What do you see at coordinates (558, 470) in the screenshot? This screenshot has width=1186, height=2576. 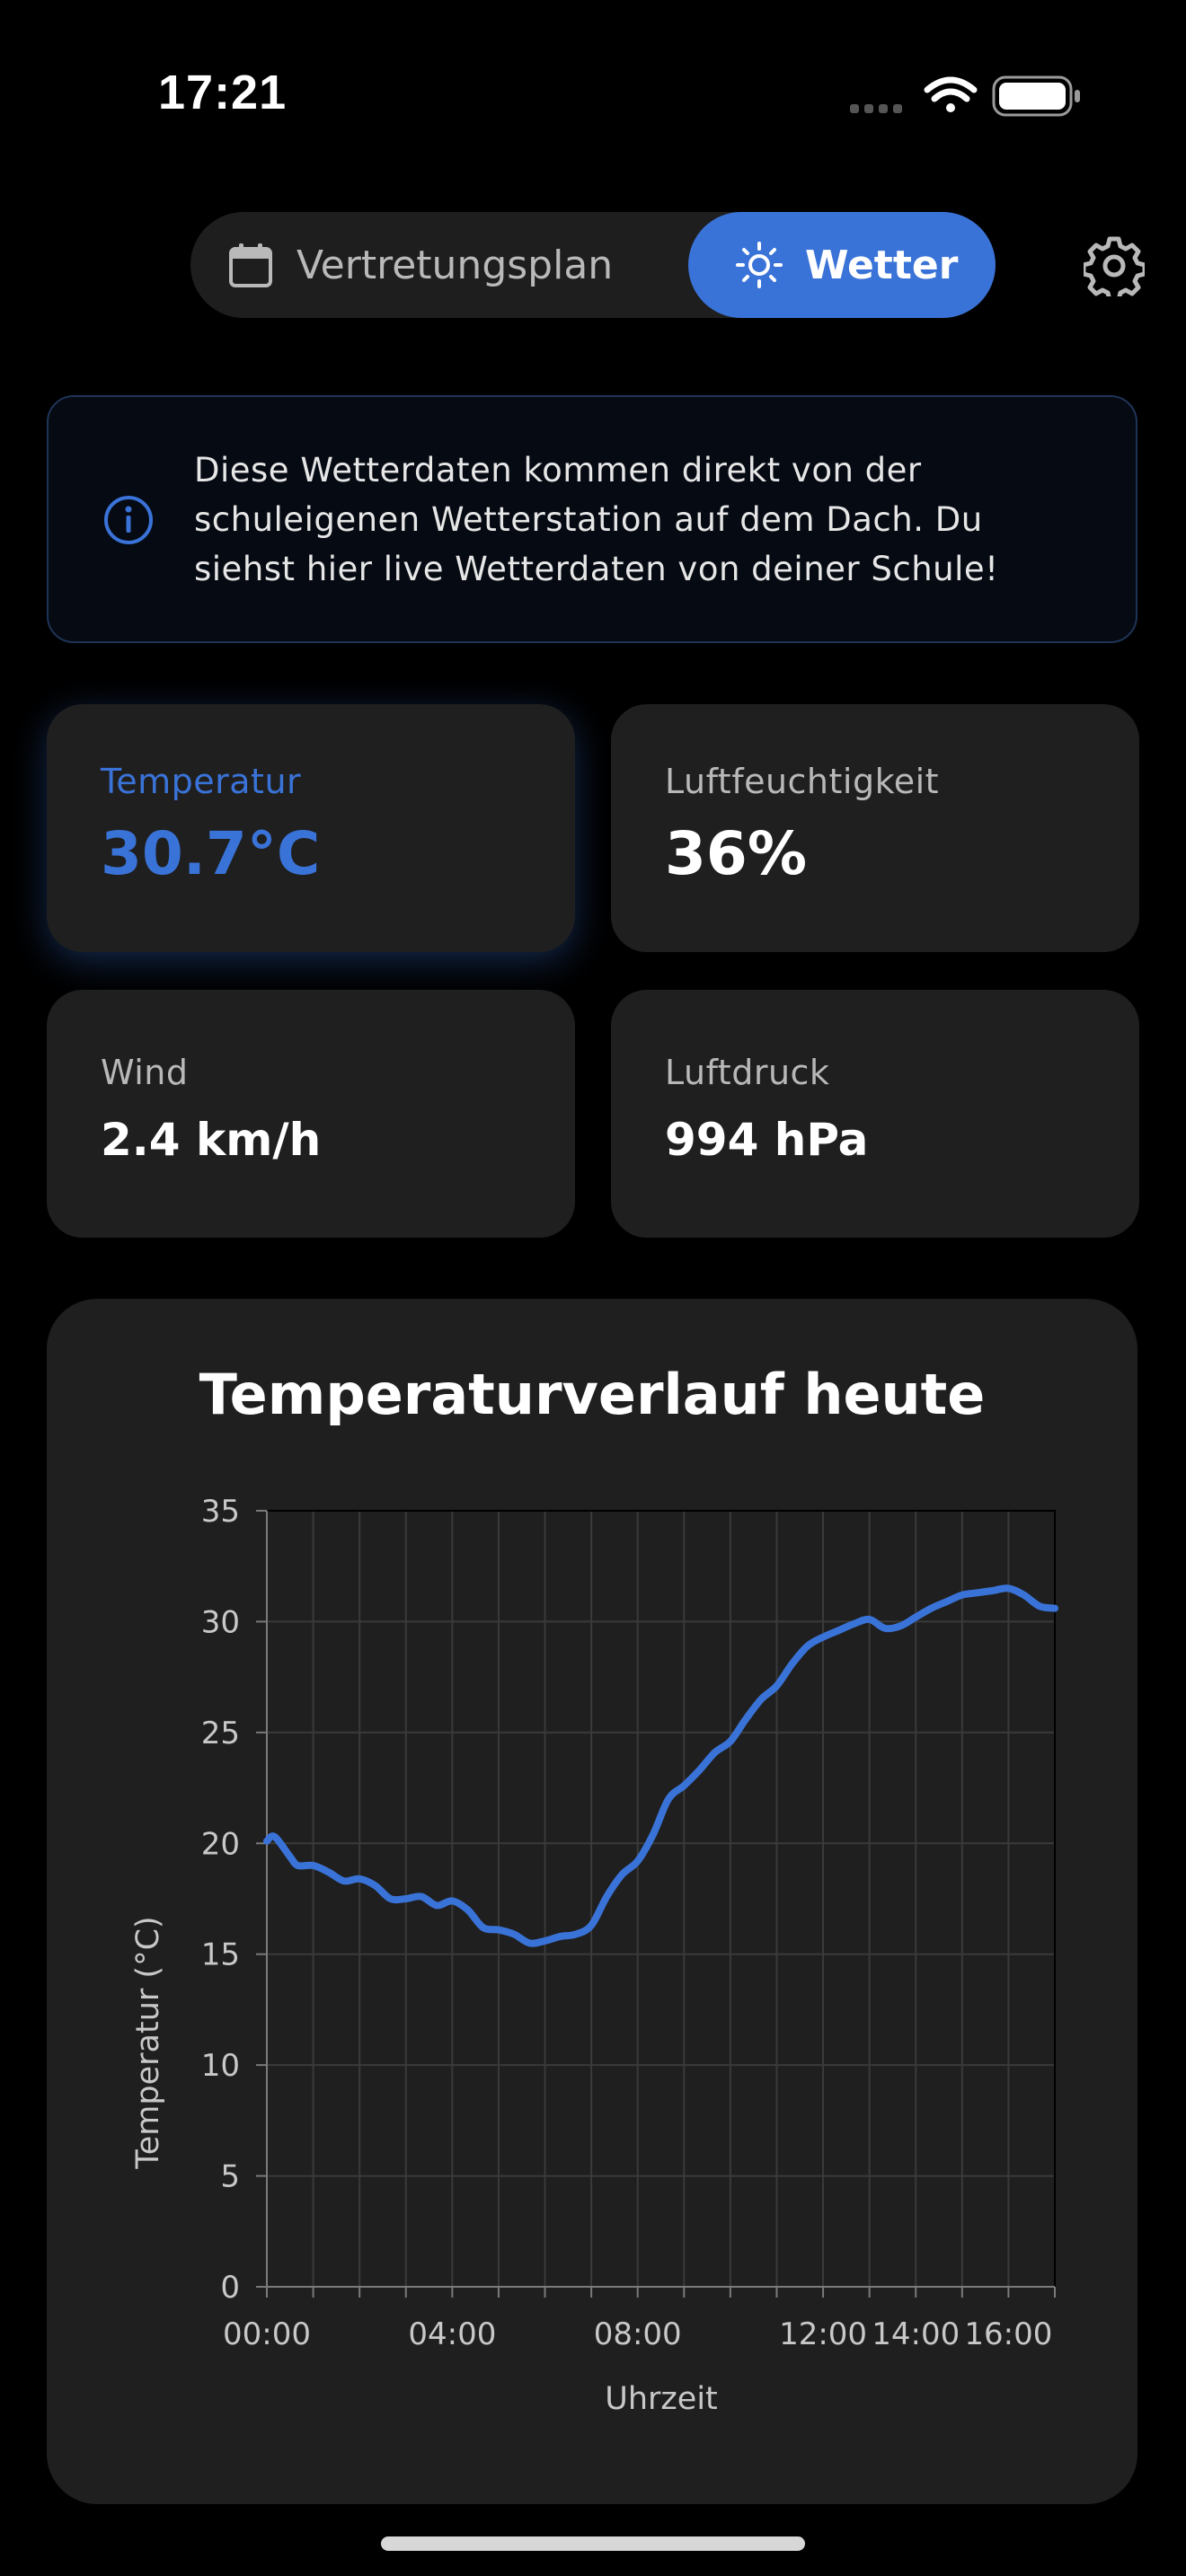 I see `info-line: Diese Wetterdaten kommen direkt von der` at bounding box center [558, 470].